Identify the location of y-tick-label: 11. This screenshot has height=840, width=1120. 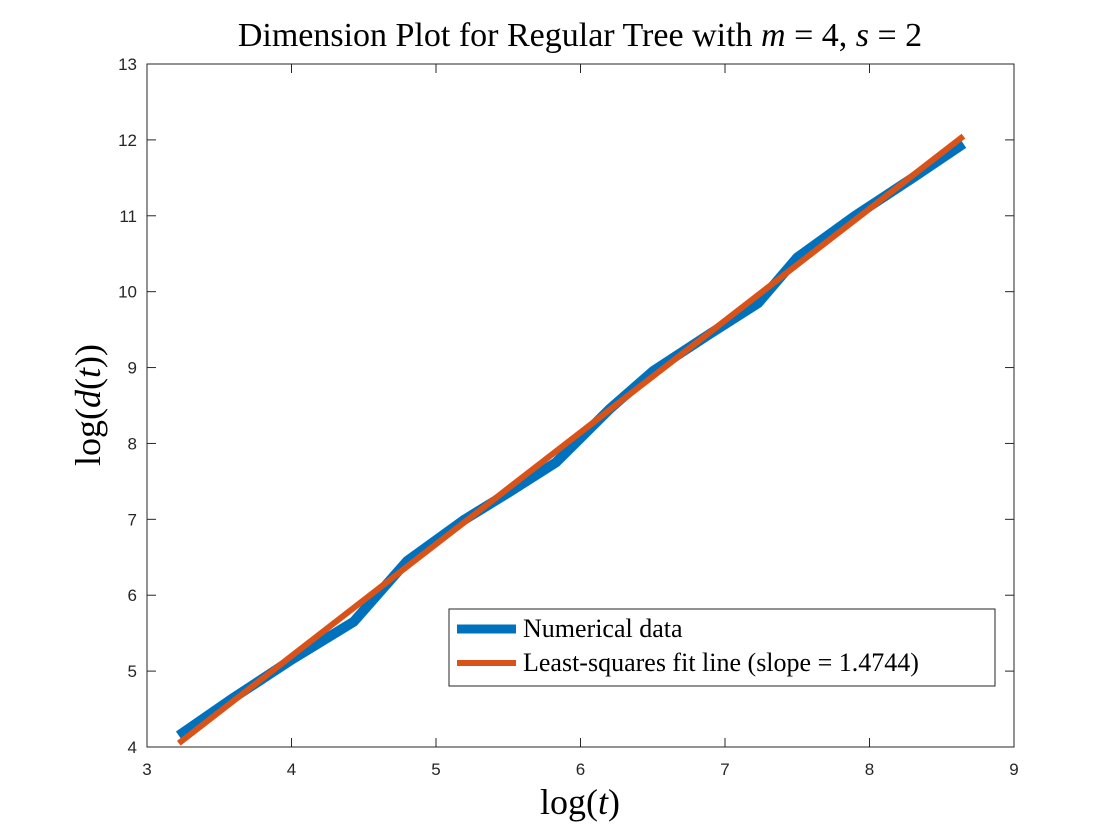
(128, 216).